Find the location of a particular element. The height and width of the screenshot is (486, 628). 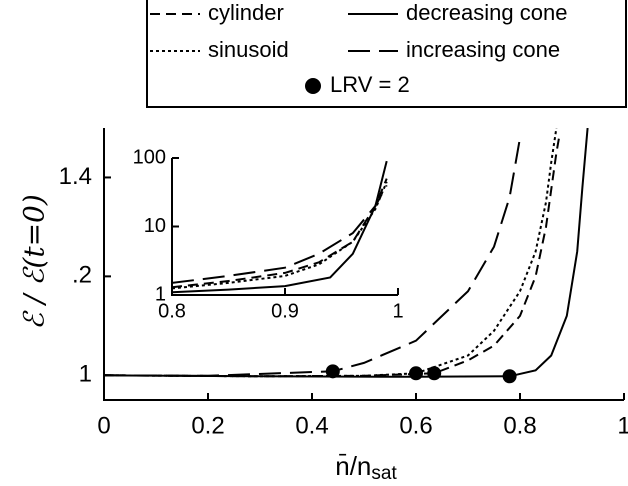

y-axis-label: ℰ / ℰ(t=0) is located at coordinates (34, 262).